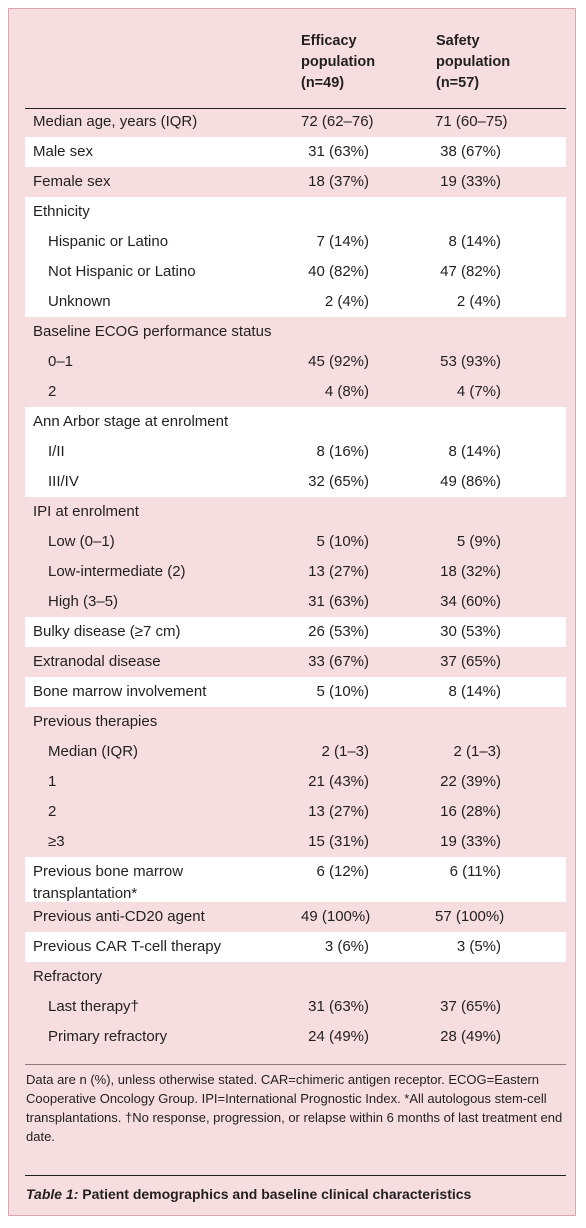  I want to click on row-label: Ethnicity, so click(61, 211).